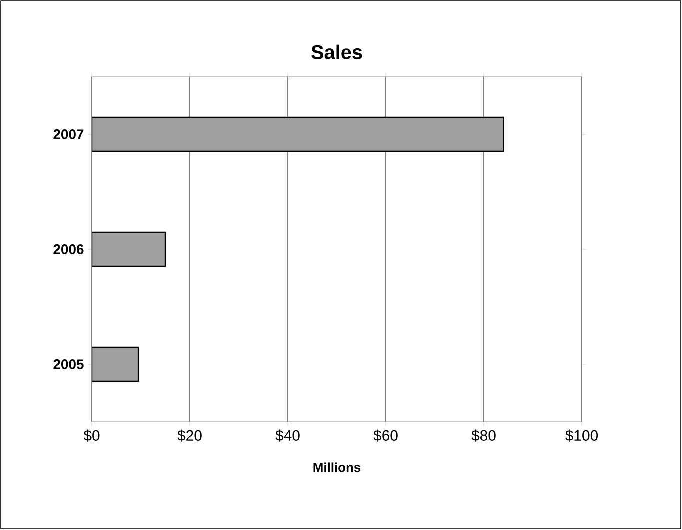 The height and width of the screenshot is (530, 682). Describe the element at coordinates (69, 365) in the screenshot. I see `y-tick-label: 2005` at that location.